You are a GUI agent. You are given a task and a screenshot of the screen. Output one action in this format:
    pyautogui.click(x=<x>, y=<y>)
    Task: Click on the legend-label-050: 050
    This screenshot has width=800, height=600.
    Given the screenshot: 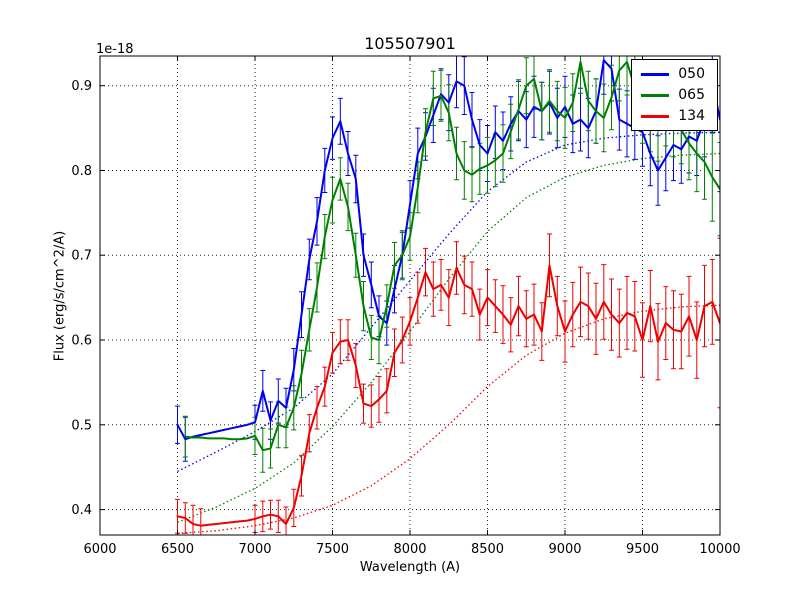 What is the action you would take?
    pyautogui.click(x=691, y=74)
    